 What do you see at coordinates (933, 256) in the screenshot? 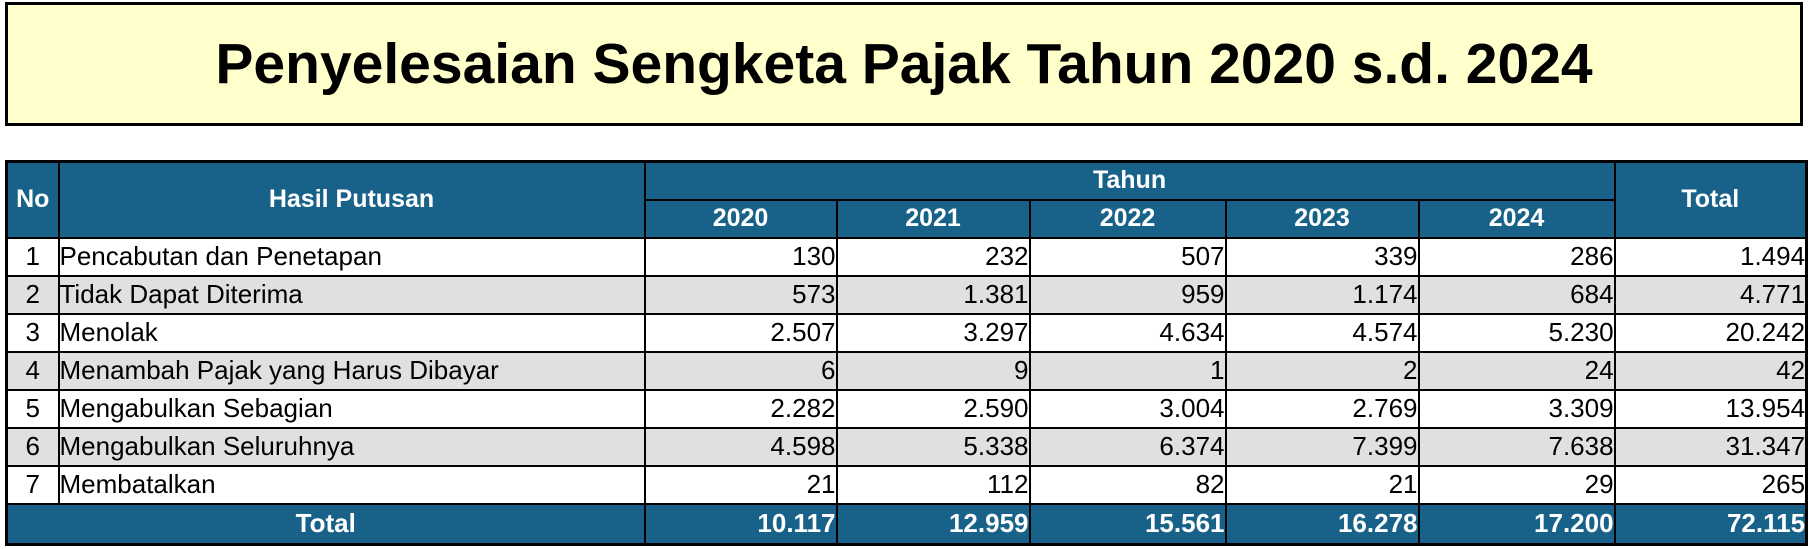
I see `cell-2021: 232` at bounding box center [933, 256].